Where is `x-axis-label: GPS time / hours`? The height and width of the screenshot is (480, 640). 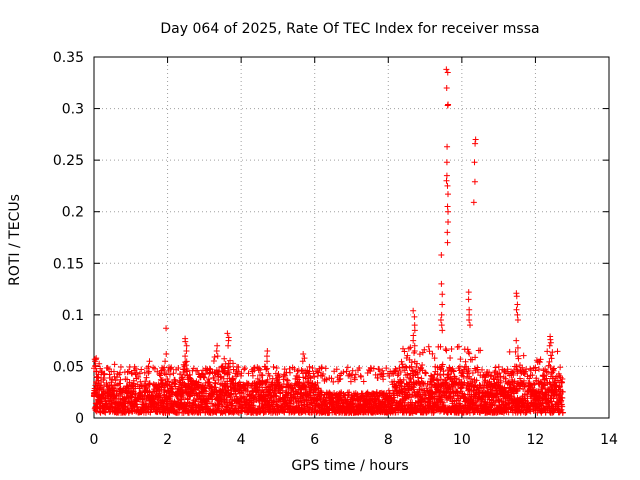
x-axis-label: GPS time / hours is located at coordinates (349, 466).